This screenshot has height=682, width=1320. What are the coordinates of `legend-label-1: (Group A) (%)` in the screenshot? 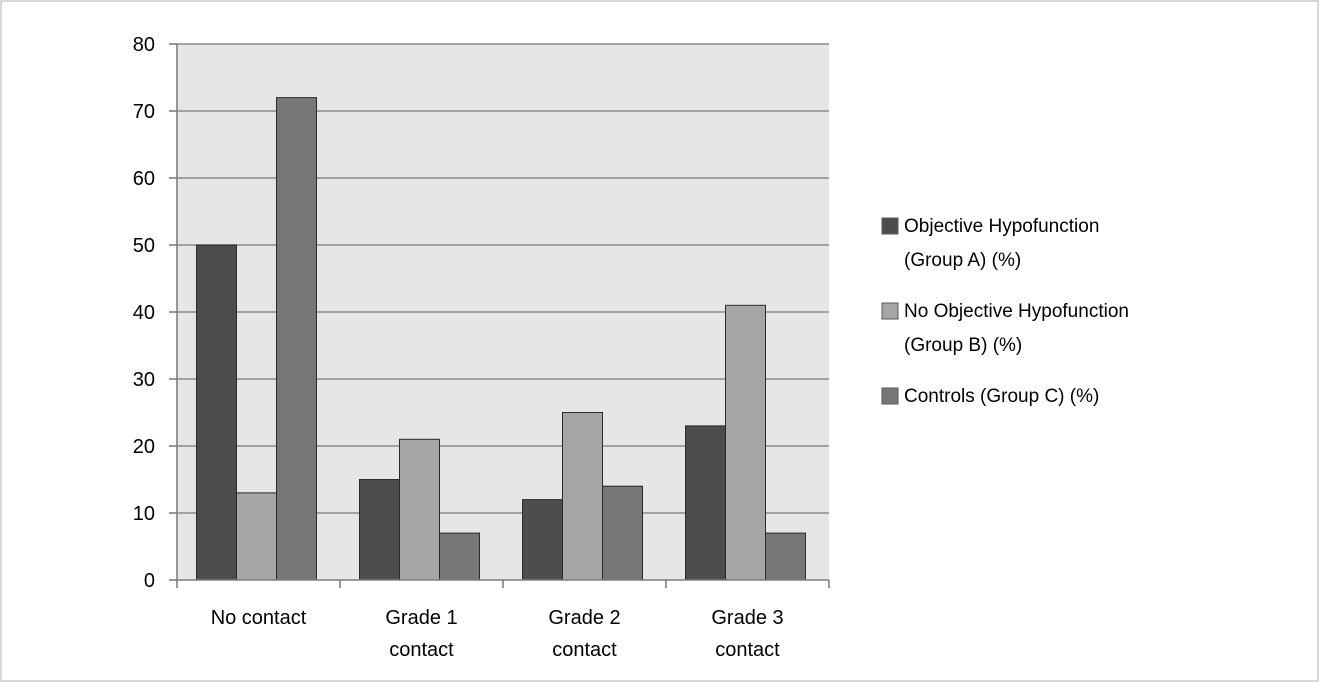 It's located at (962, 260).